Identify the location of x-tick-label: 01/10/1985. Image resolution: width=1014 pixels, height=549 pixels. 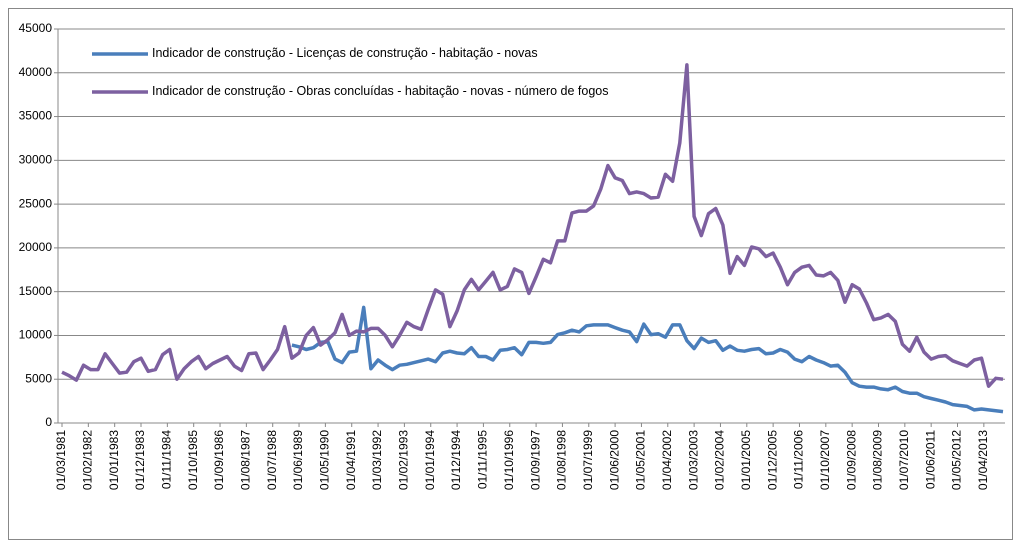
(193, 460).